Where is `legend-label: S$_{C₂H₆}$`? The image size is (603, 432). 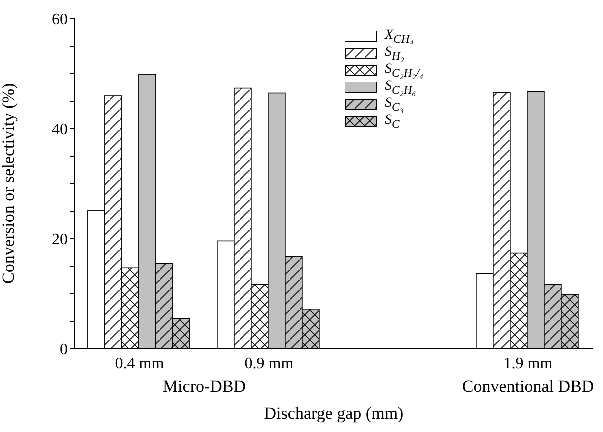 legend-label: S$_{C₂H₆}$ is located at coordinates (400, 87).